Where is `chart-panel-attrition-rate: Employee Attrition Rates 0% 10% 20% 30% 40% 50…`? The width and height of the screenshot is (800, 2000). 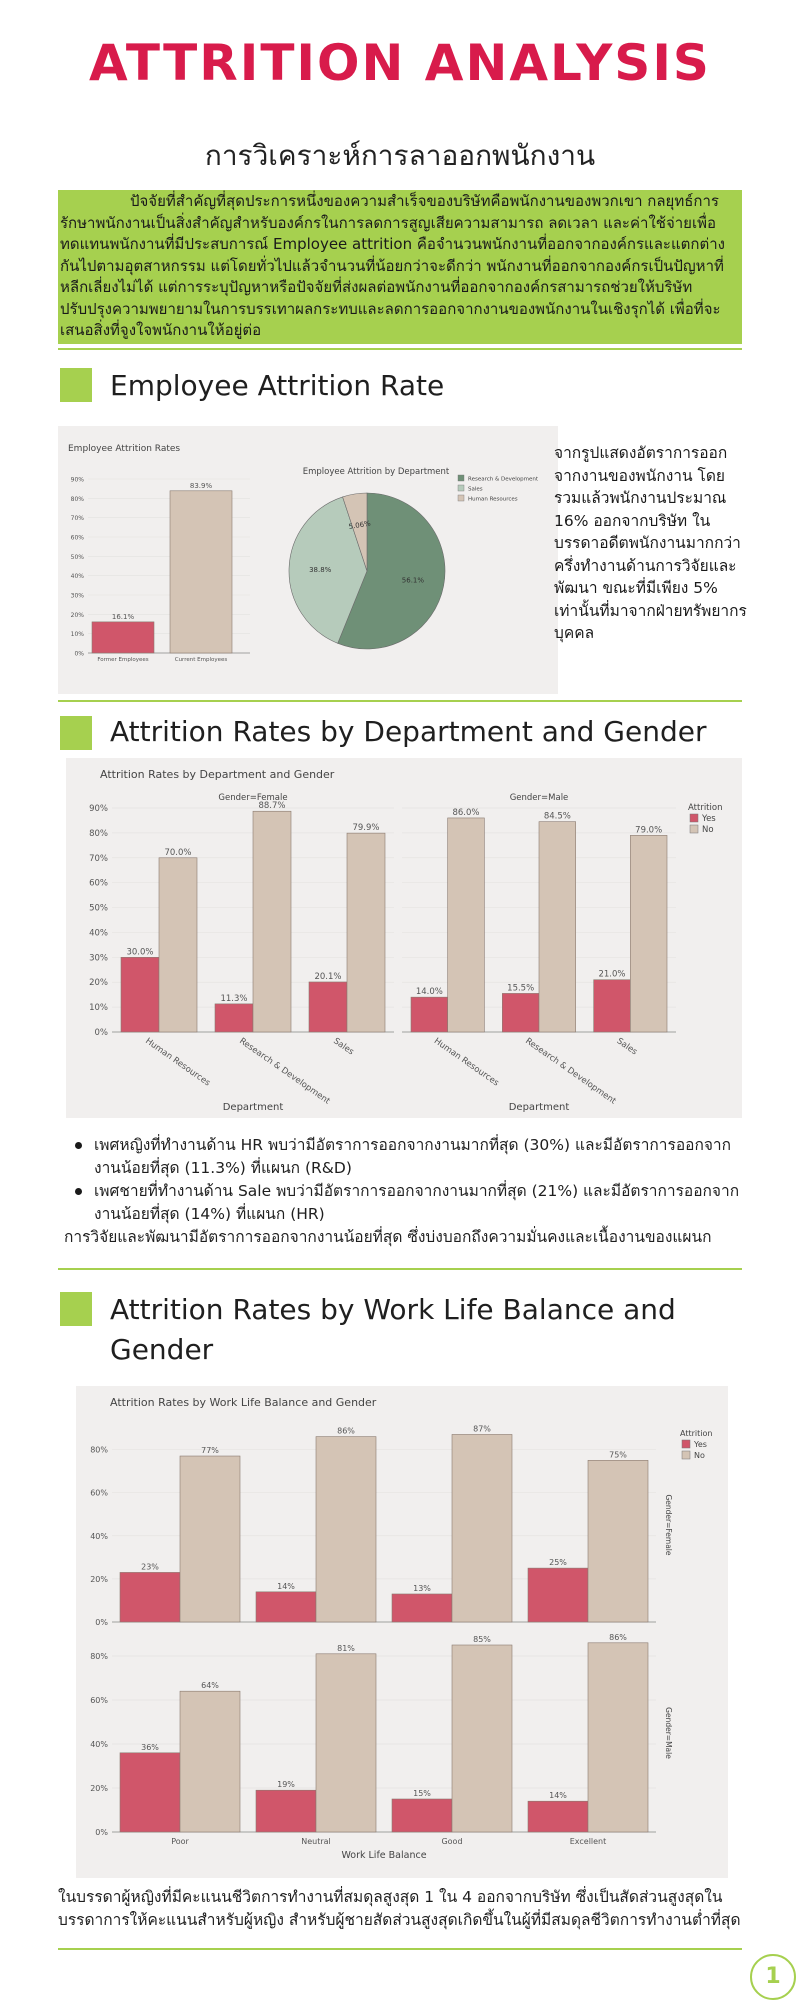
chart-panel-attrition-rate: Employee Attrition Rates 0% 10% 20% 30% 40% 50… is located at coordinates (308, 560).